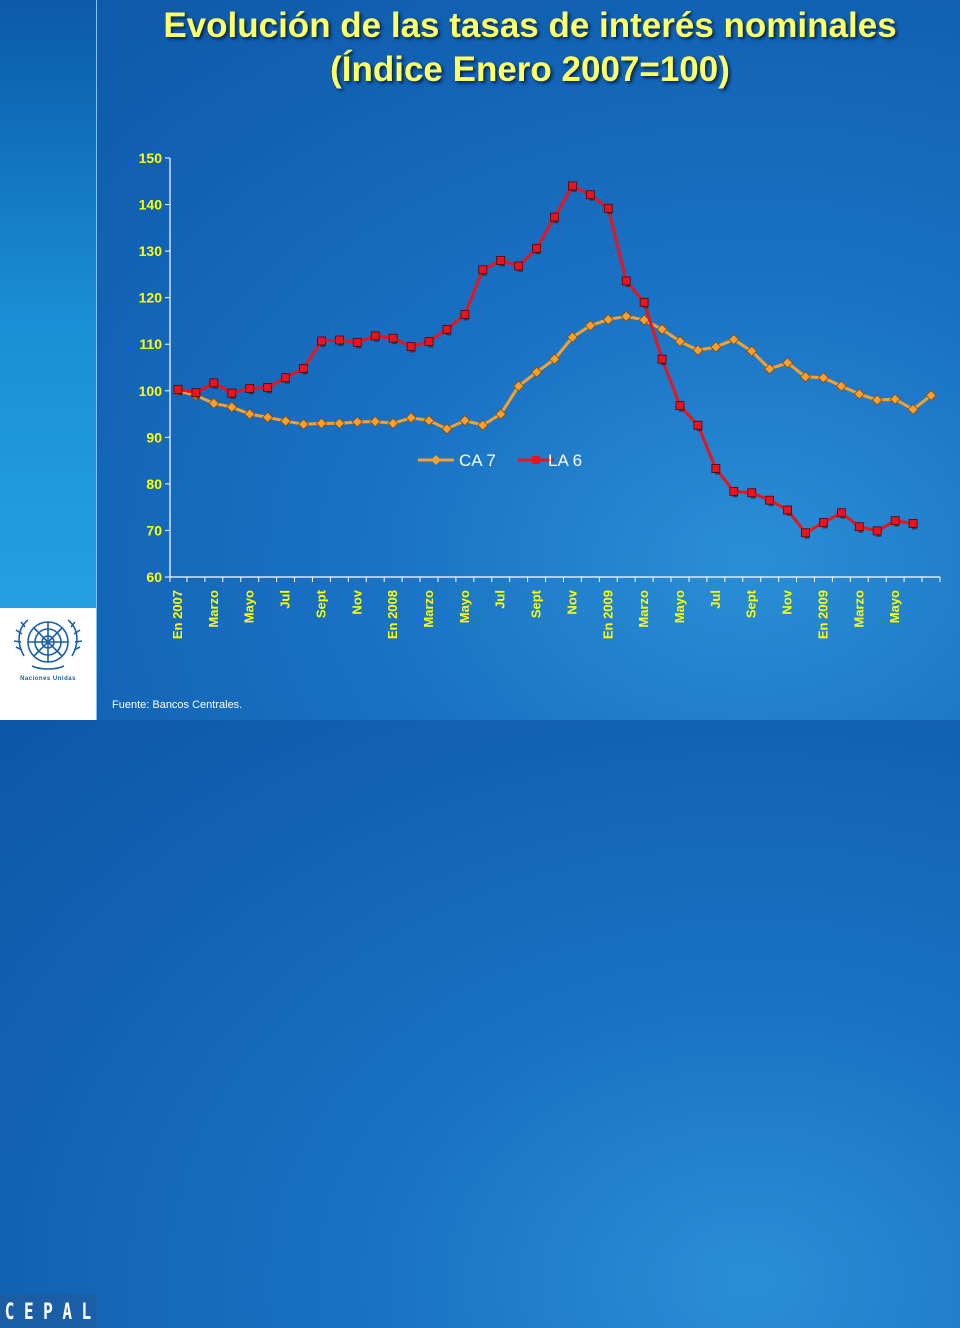  I want to click on cepal-letter: E, so click(28, 1311).